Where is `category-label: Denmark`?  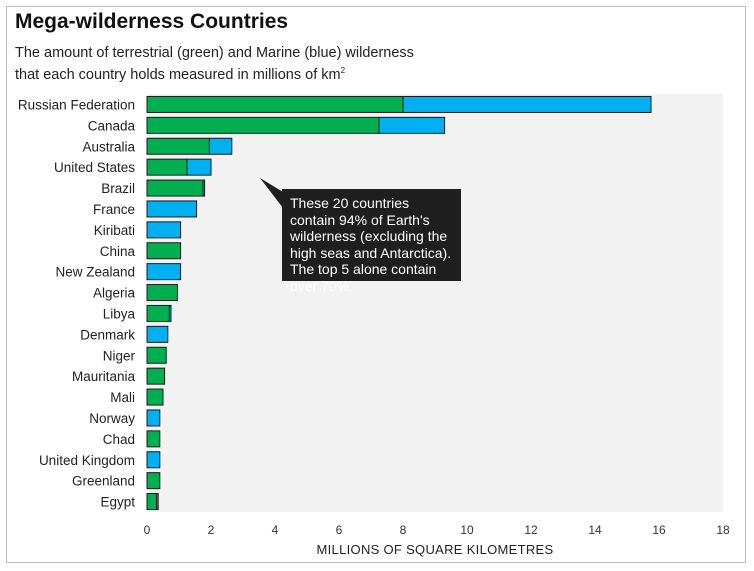 category-label: Denmark is located at coordinates (107, 334).